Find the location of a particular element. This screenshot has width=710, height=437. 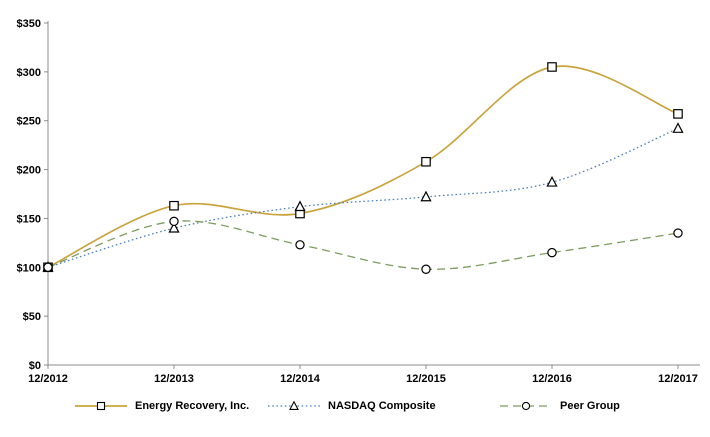

y-axis-label: $50 is located at coordinates (32, 317).